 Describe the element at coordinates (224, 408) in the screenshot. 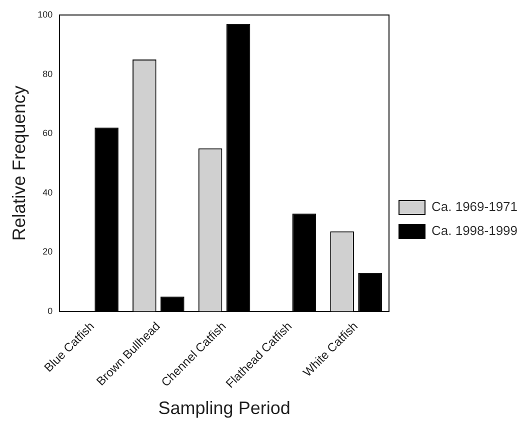

I see `x-axis-title: Sampling Period` at that location.